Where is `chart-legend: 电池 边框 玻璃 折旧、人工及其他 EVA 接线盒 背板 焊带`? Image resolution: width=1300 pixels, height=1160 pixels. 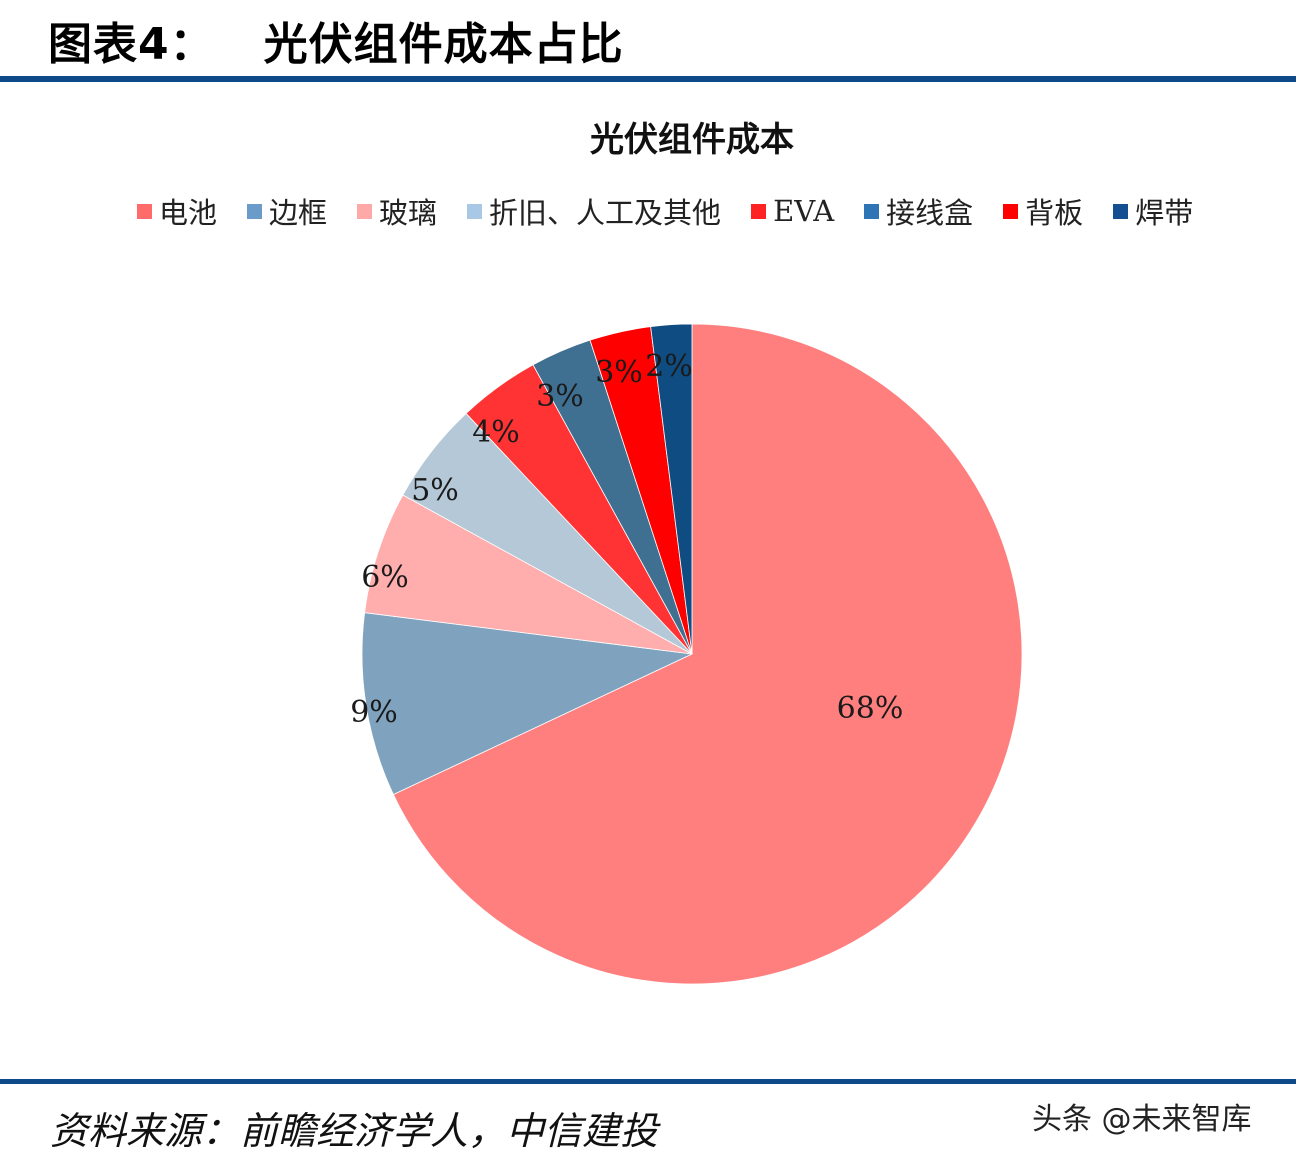 chart-legend: 电池 边框 玻璃 折旧、人工及其他 EVA 接线盒 背板 焊带 is located at coordinates (680, 211).